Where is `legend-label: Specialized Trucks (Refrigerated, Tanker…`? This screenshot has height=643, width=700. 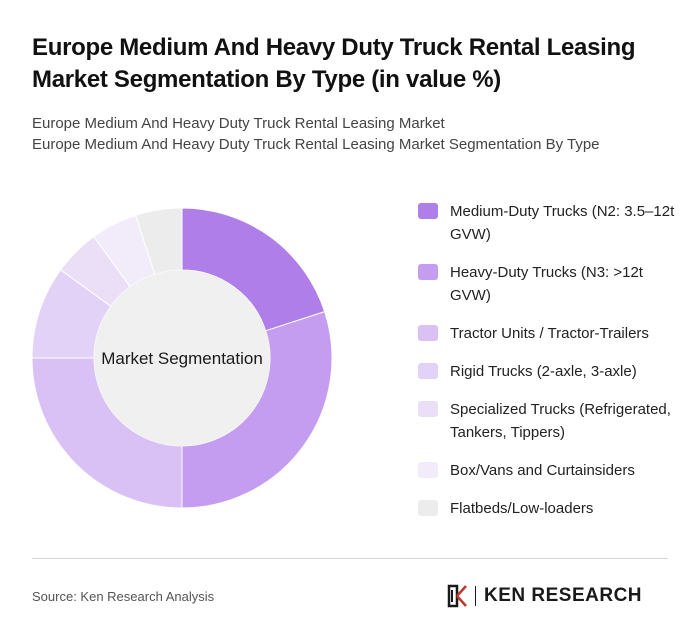
legend-label: Specialized Trucks (Refrigerated, Tanker… is located at coordinates (560, 421).